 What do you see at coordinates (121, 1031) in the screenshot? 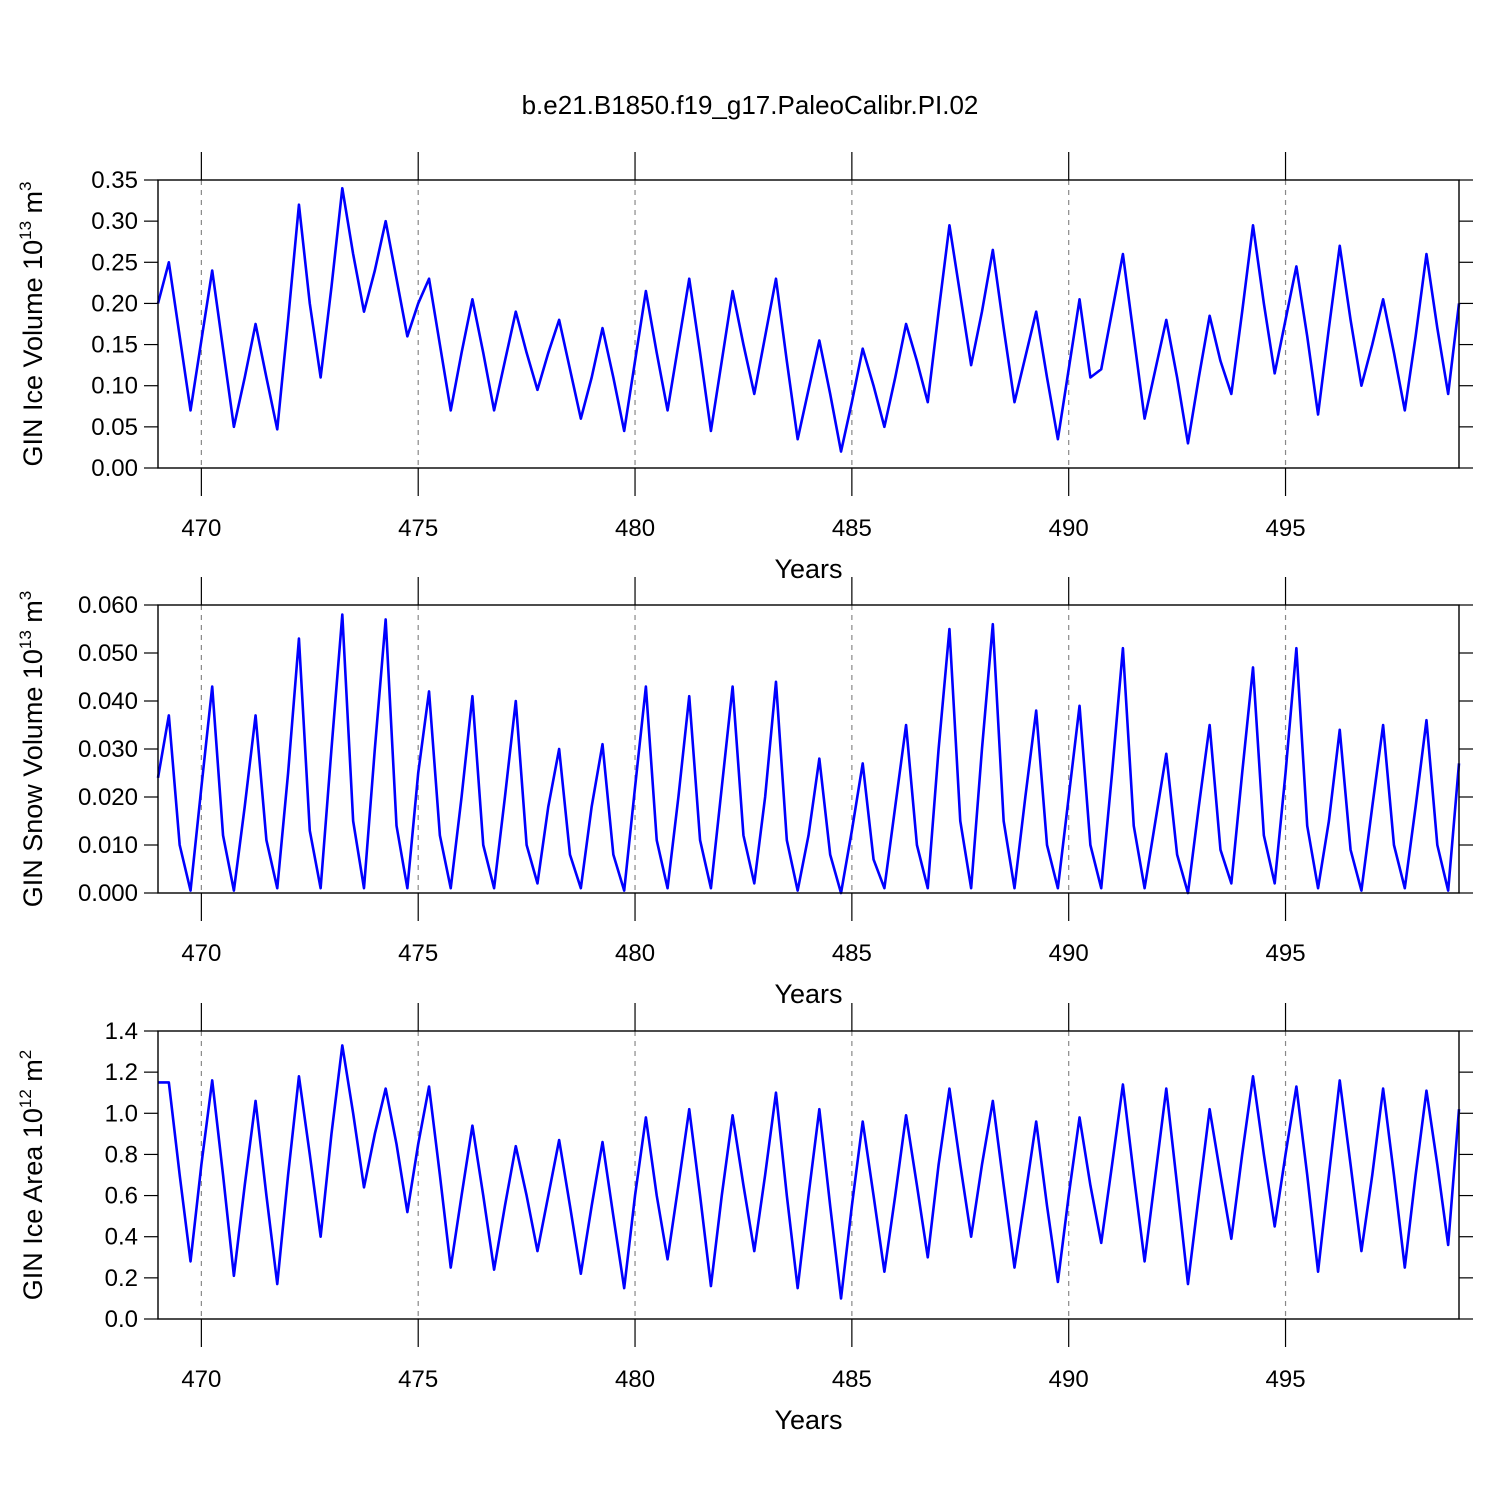
I see `y-tick-label: 1.4` at bounding box center [121, 1031].